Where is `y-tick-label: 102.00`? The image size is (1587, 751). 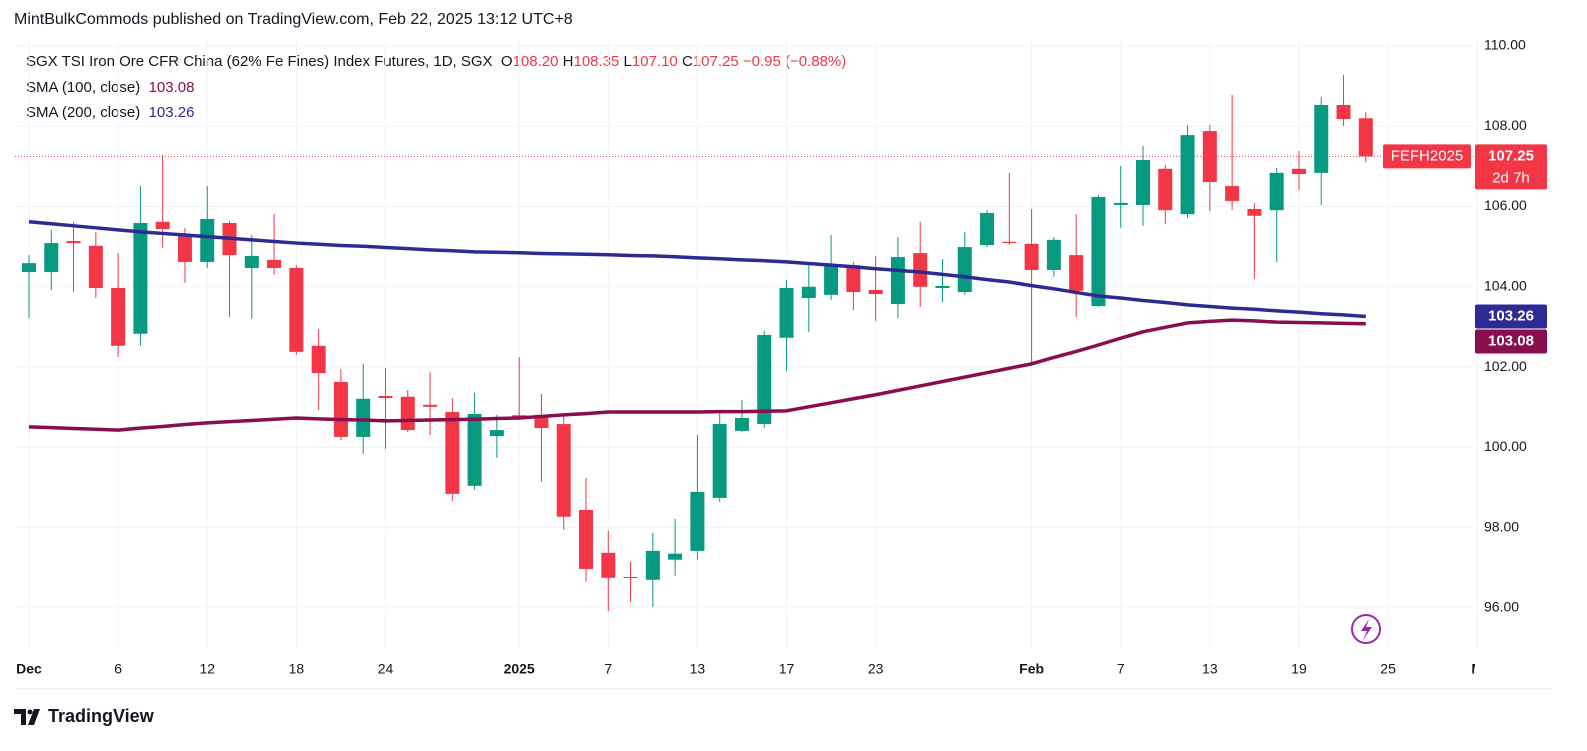 y-tick-label: 102.00 is located at coordinates (1505, 366).